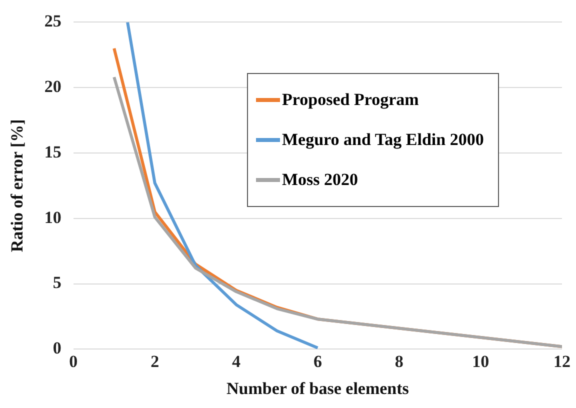  What do you see at coordinates (57, 348) in the screenshot?
I see `y-tick-label: 0` at bounding box center [57, 348].